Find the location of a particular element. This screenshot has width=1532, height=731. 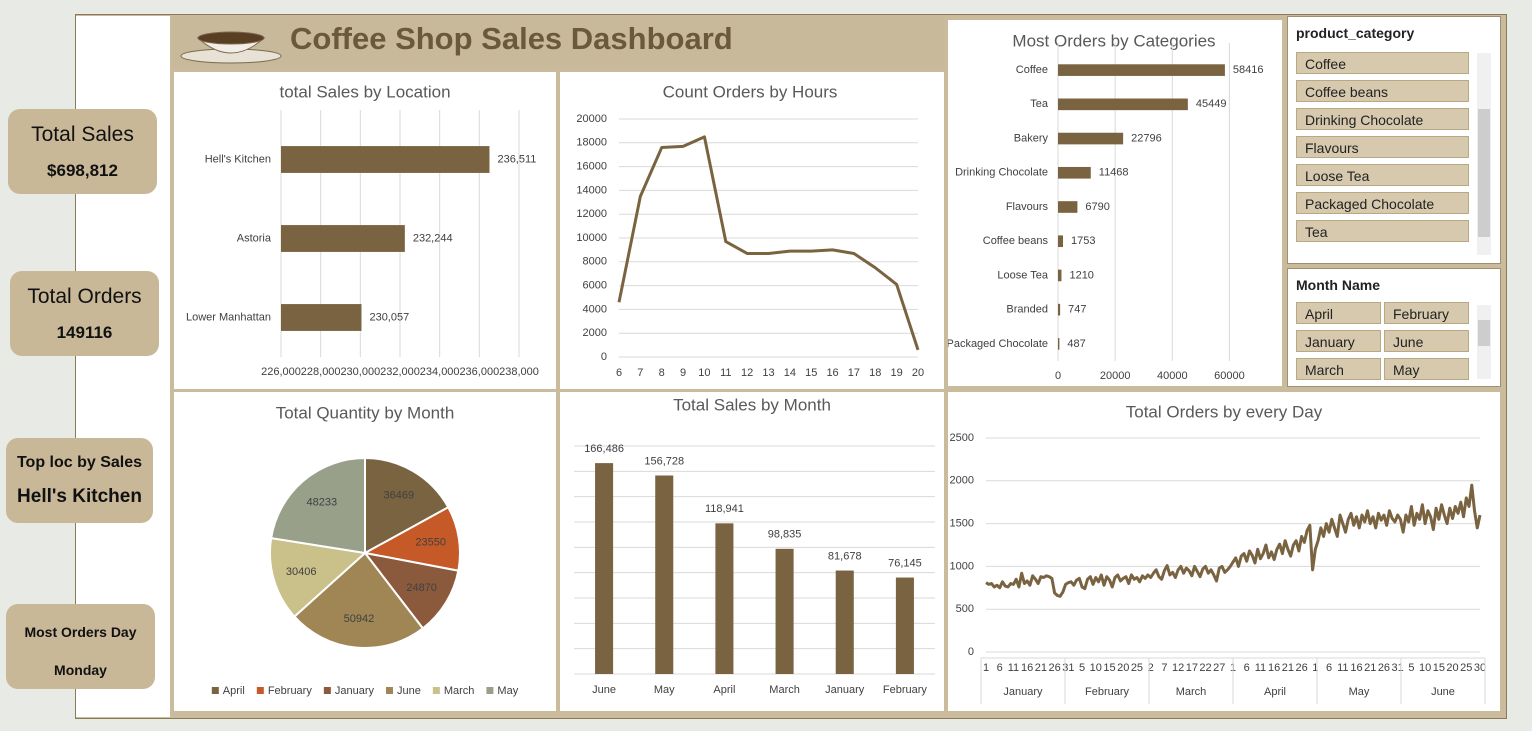

x-tick-label: 2 is located at coordinates (1151, 668).